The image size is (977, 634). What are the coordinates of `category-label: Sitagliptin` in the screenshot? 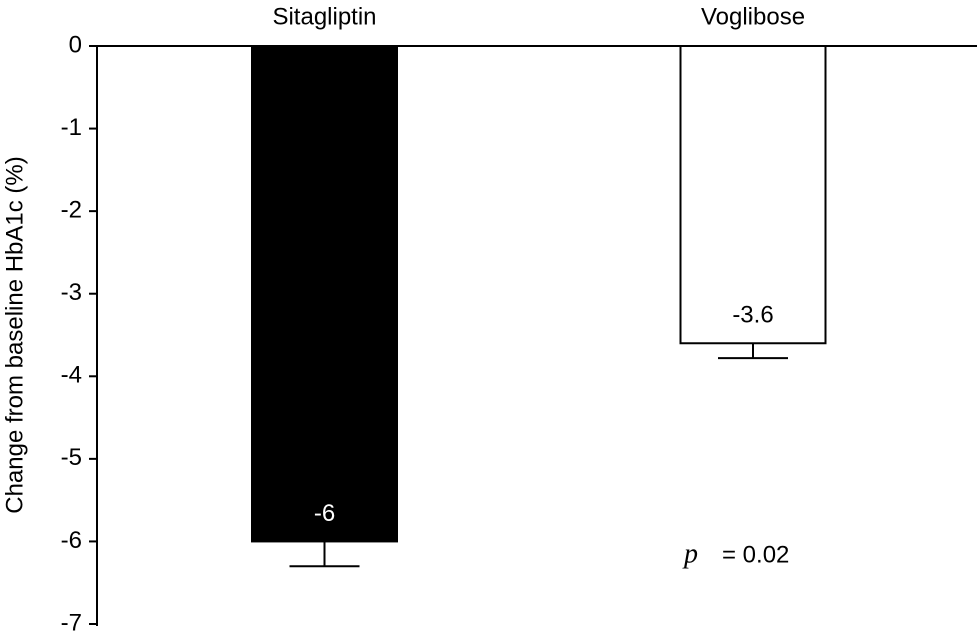 It's located at (324, 16).